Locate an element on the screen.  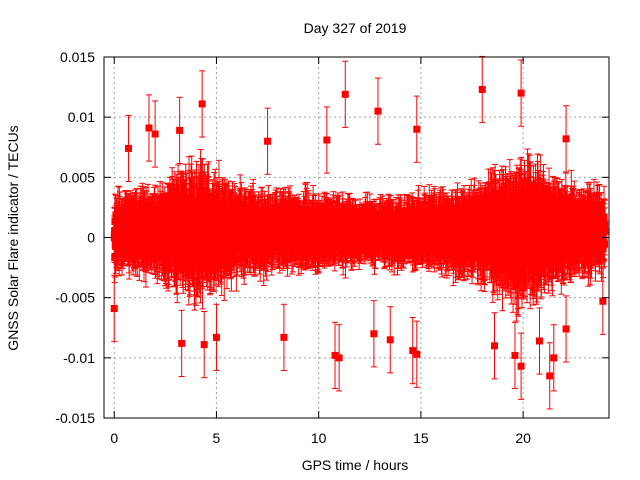
chart-title: Day 327 of 2019 is located at coordinates (355, 28).